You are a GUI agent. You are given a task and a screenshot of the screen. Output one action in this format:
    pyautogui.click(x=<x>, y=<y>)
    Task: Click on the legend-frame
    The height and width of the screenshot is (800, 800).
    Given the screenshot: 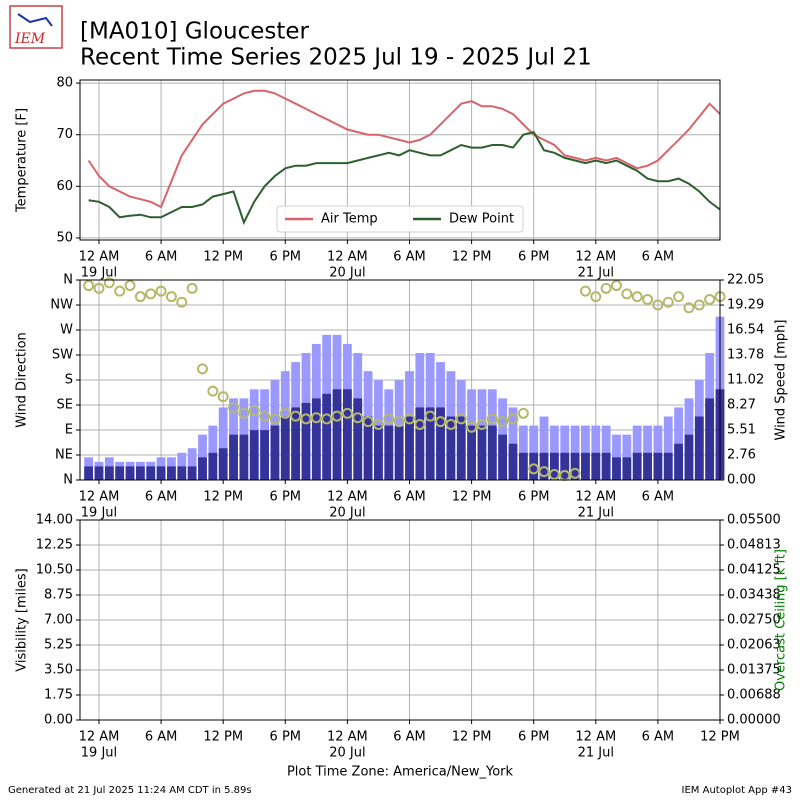 What is the action you would take?
    pyautogui.click(x=400, y=219)
    